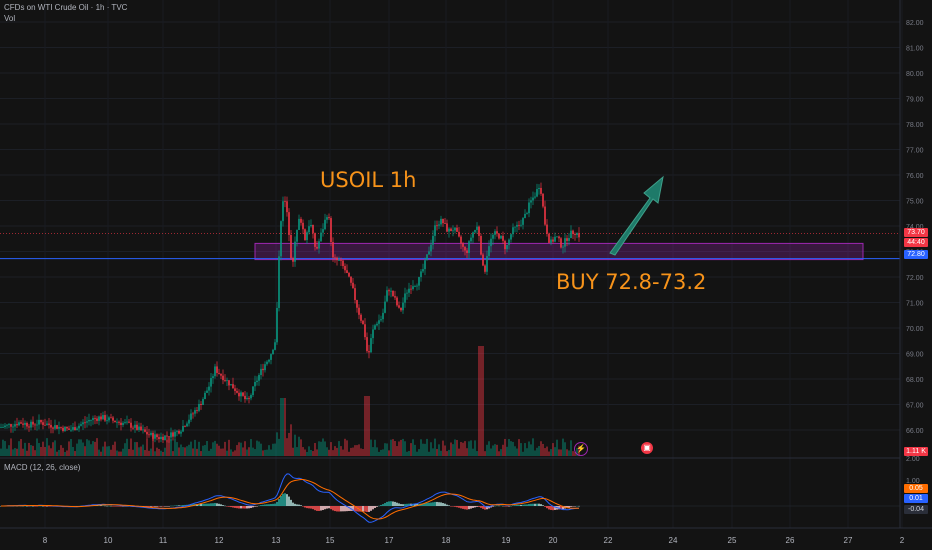  What do you see at coordinates (915, 355) in the screenshot?
I see `price-tick-label: 69.00` at bounding box center [915, 355].